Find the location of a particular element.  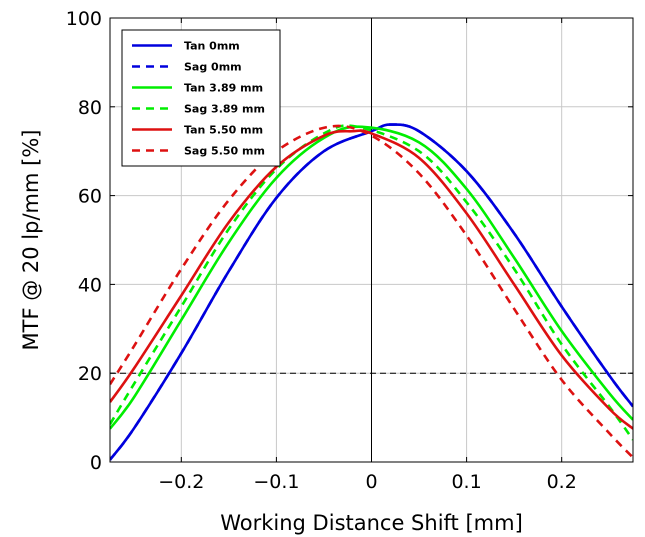

x-axis-label: Working Distance Shift [mm] is located at coordinates (371, 523).